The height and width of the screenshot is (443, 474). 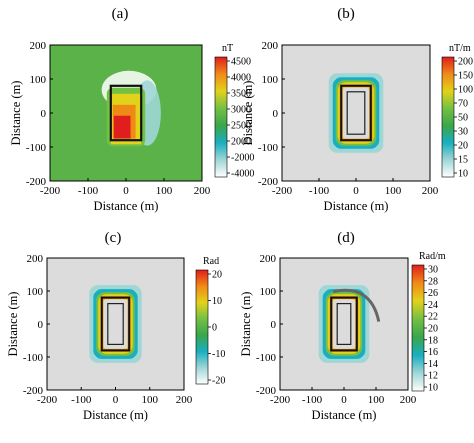 I want to click on colorbar-tick-label: 2500, so click(x=241, y=126).